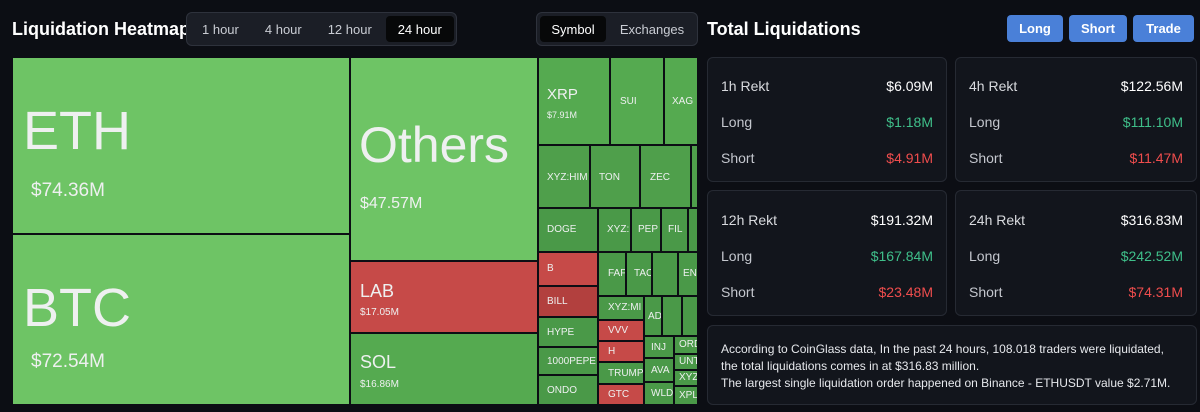 This screenshot has height=412, width=1200. I want to click on tile-fil-name: FIL, so click(675, 229).